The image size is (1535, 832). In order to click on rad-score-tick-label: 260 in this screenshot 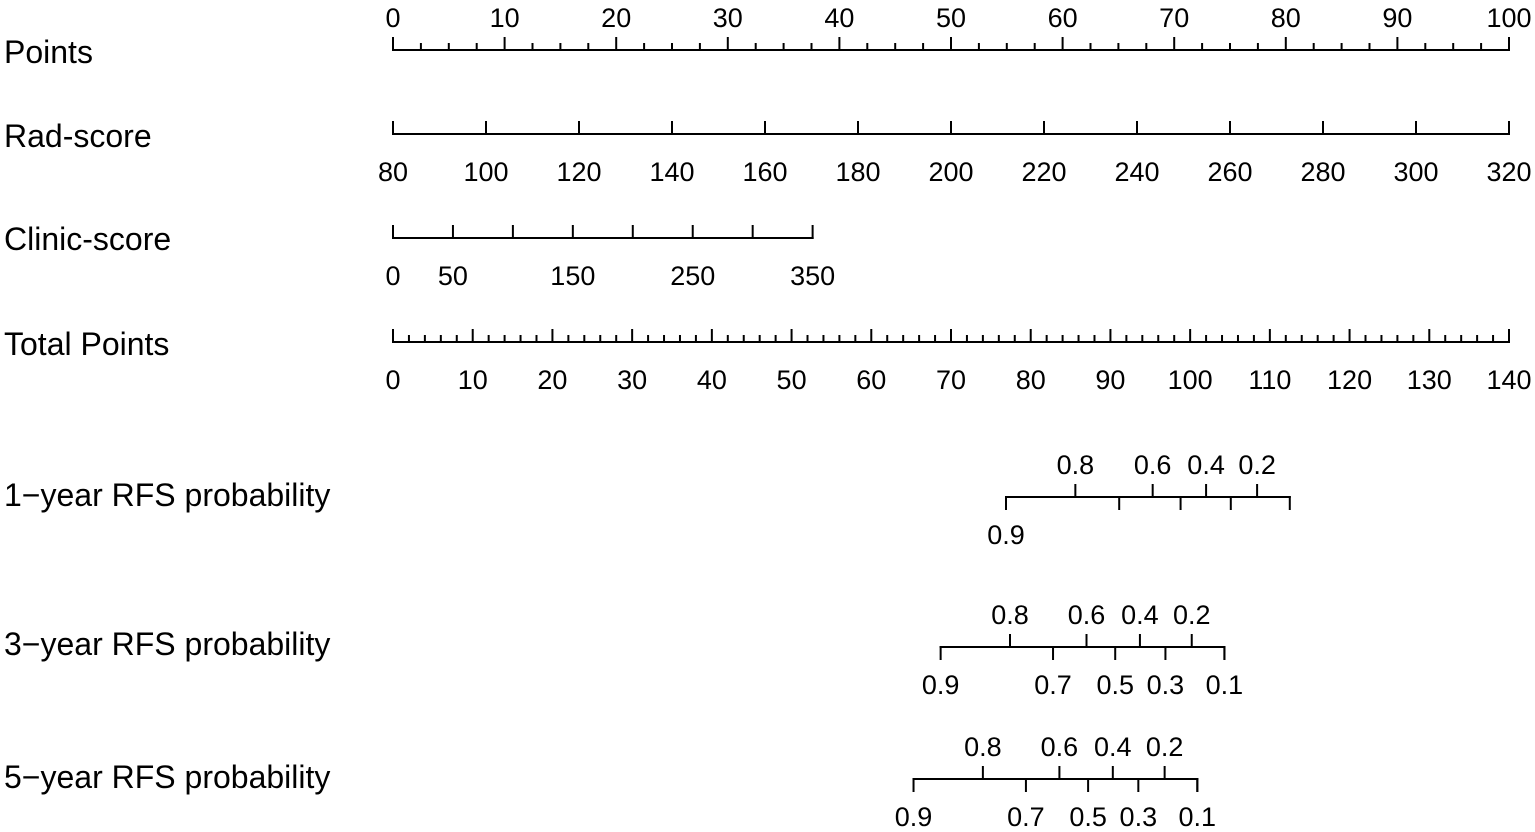, I will do `click(1229, 172)`.